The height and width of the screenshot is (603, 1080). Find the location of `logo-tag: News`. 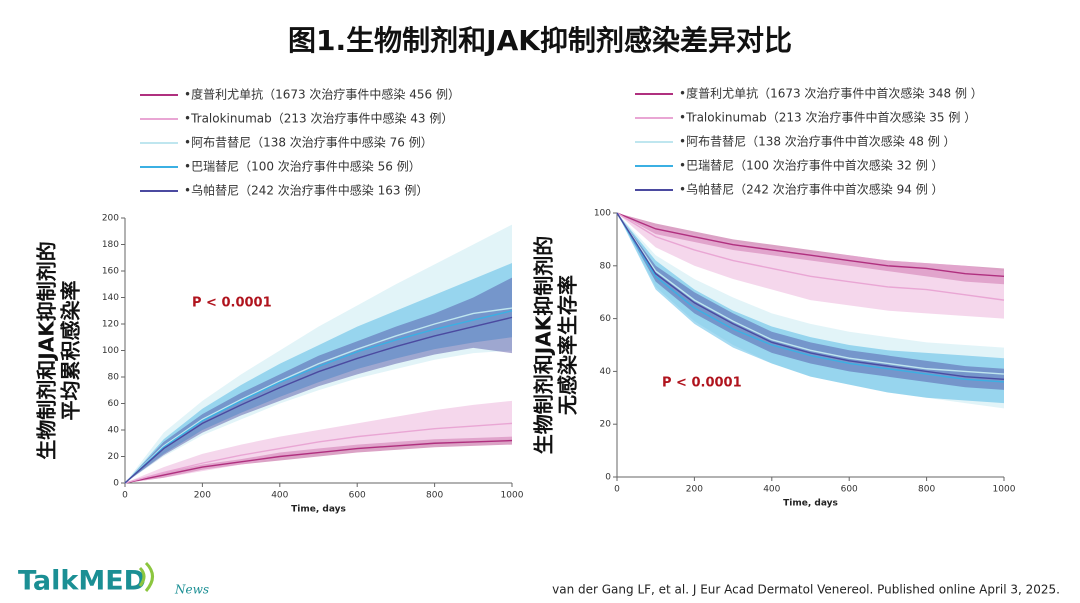

logo-tag: News is located at coordinates (191, 590).